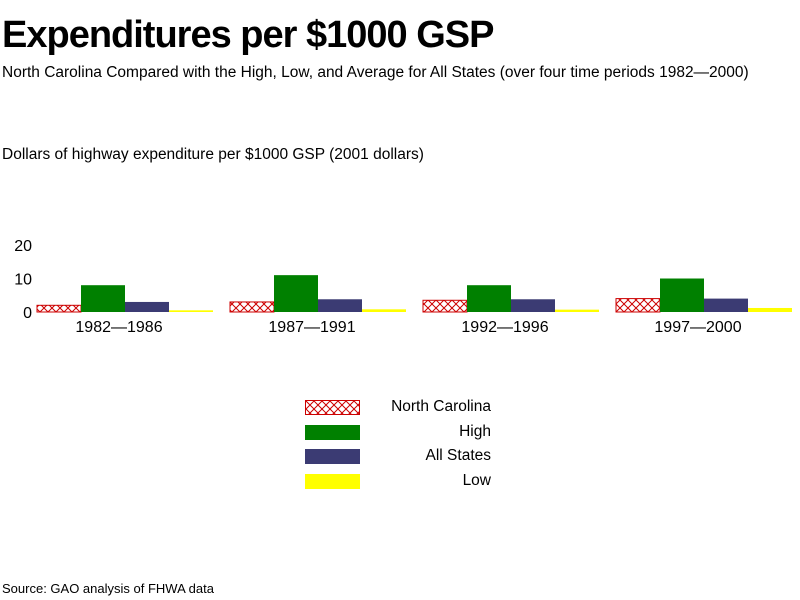 Image resolution: width=800 pixels, height=600 pixels. What do you see at coordinates (332, 432) in the screenshot?
I see `legend-swatch-high` at bounding box center [332, 432].